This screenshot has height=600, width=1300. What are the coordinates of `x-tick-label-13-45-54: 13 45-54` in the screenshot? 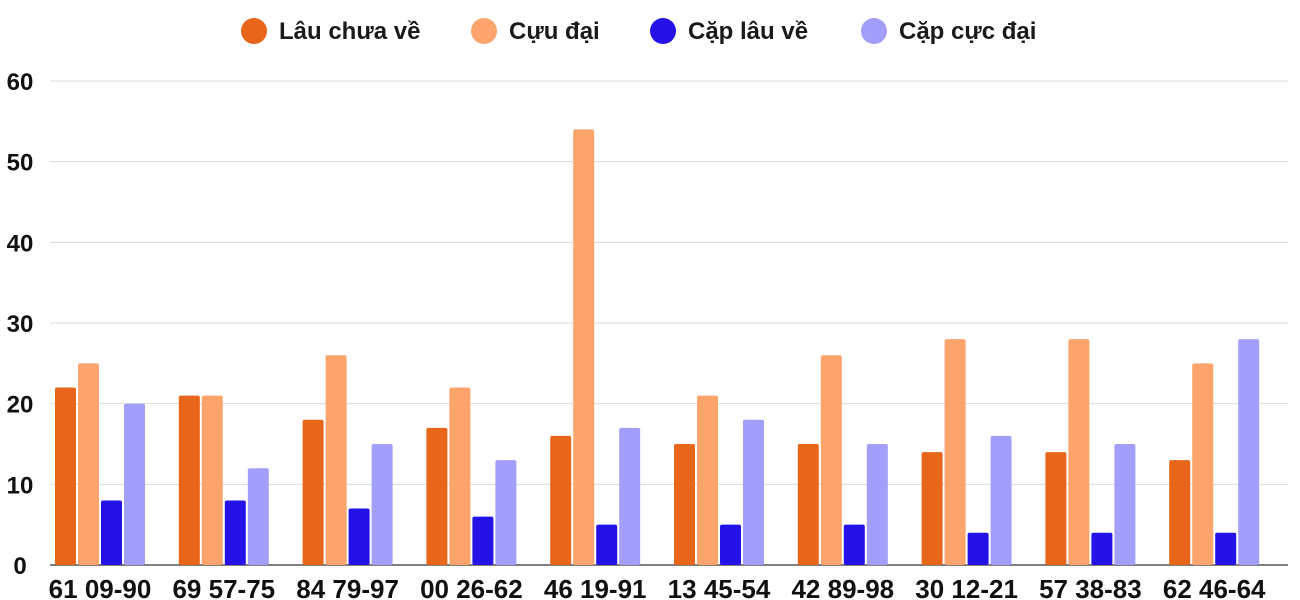 It's located at (719, 587).